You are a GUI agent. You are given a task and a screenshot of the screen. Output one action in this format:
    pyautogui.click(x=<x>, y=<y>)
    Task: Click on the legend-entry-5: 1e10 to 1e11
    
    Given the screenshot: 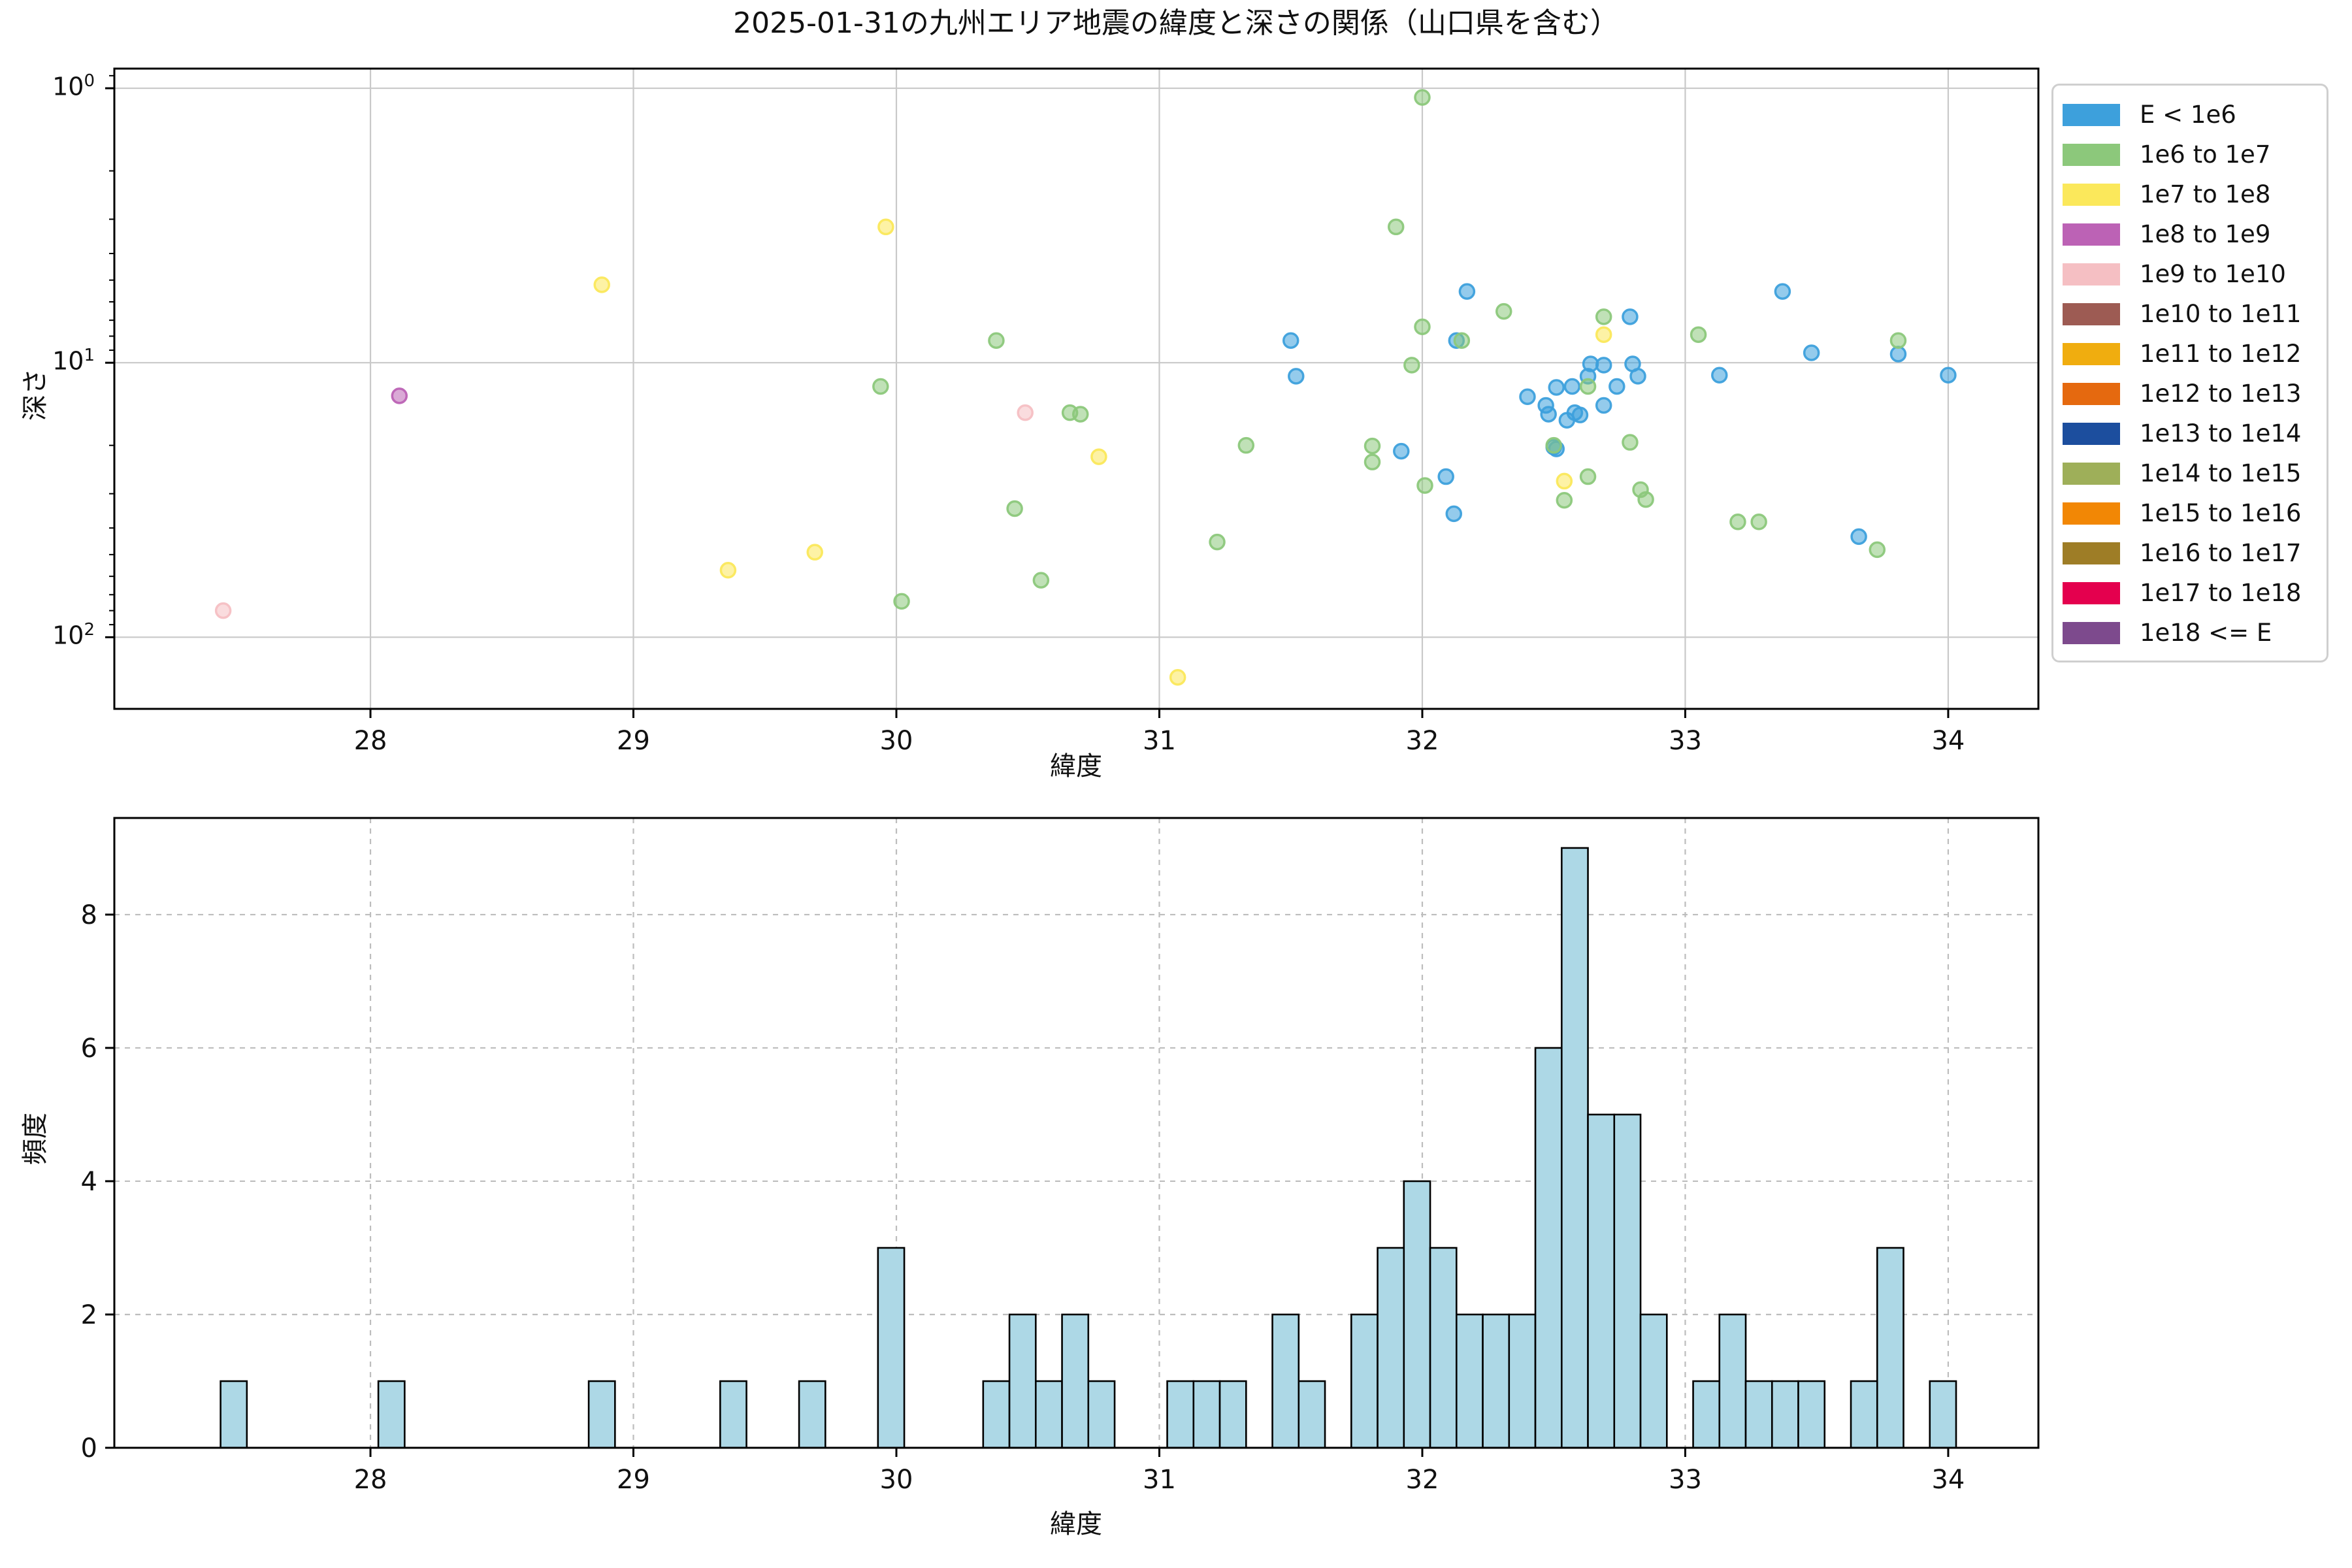 What is the action you would take?
    pyautogui.click(x=2195, y=314)
    